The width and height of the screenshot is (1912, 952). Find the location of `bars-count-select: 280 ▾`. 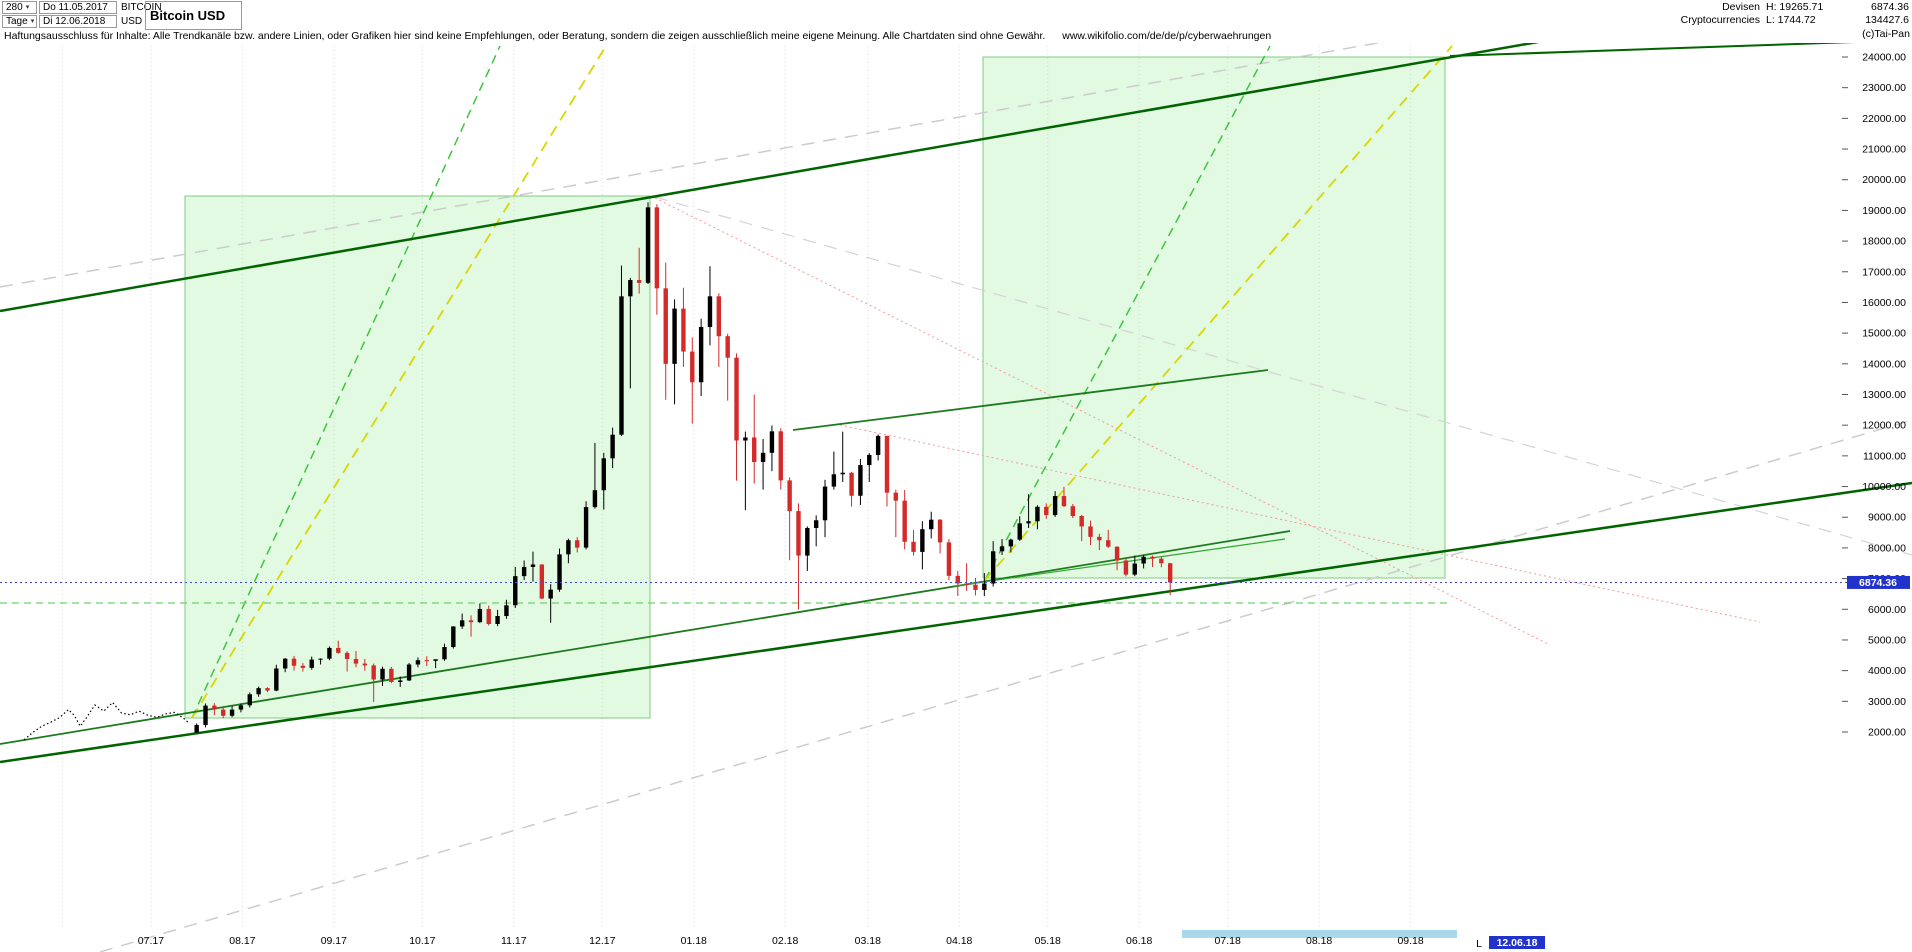

bars-count-select: 280 ▾ is located at coordinates (19, 7).